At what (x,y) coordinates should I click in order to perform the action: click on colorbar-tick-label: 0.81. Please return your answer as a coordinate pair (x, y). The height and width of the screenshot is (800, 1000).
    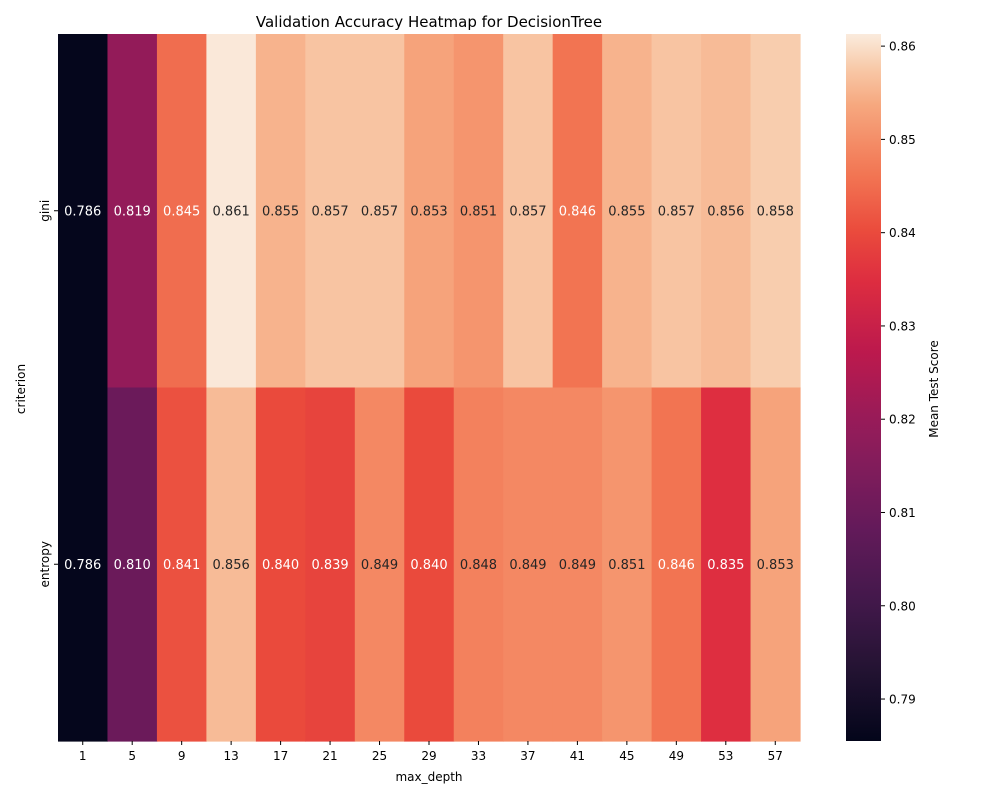
    Looking at the image, I should click on (902, 513).